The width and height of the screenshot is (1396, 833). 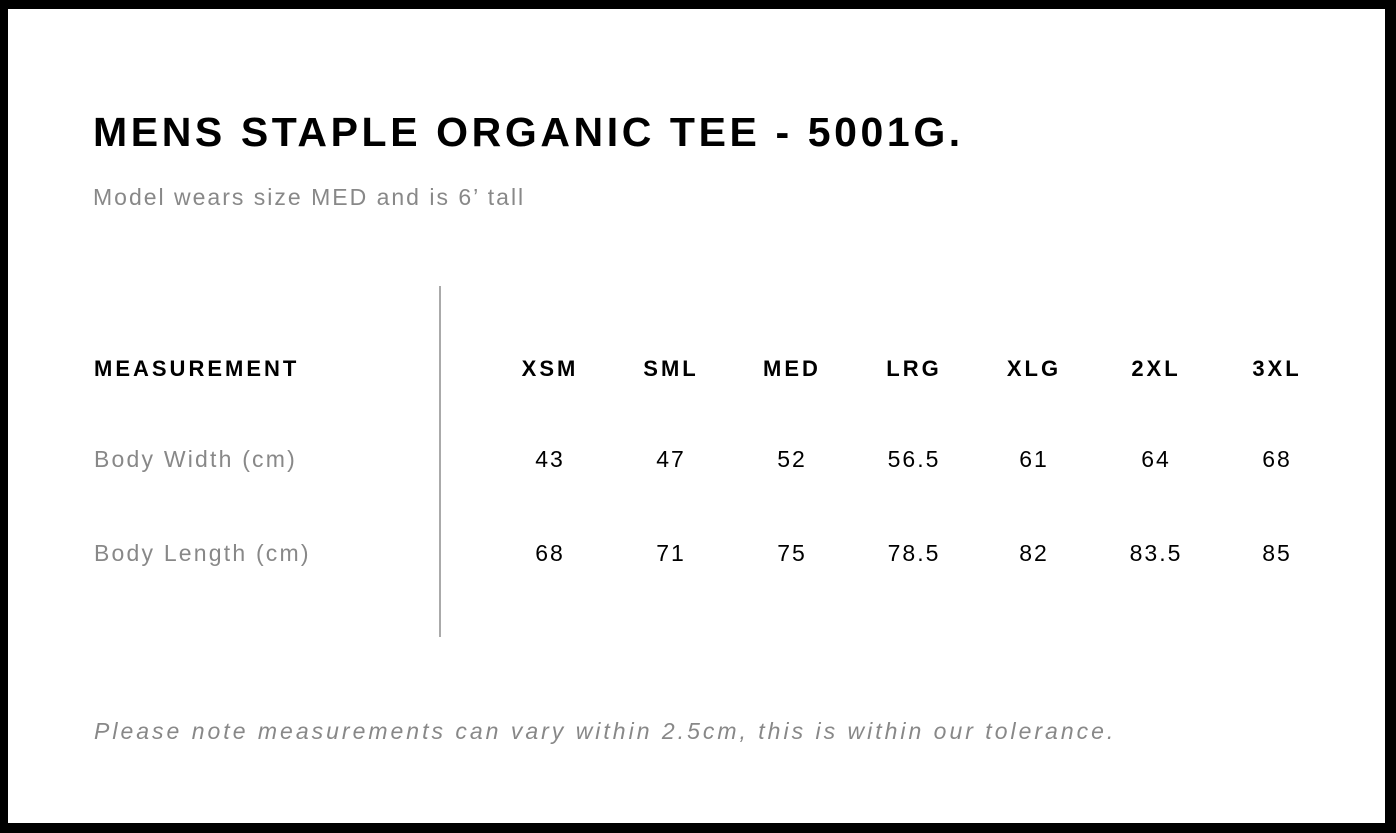 What do you see at coordinates (1034, 459) in the screenshot?
I see `table-cell: 61` at bounding box center [1034, 459].